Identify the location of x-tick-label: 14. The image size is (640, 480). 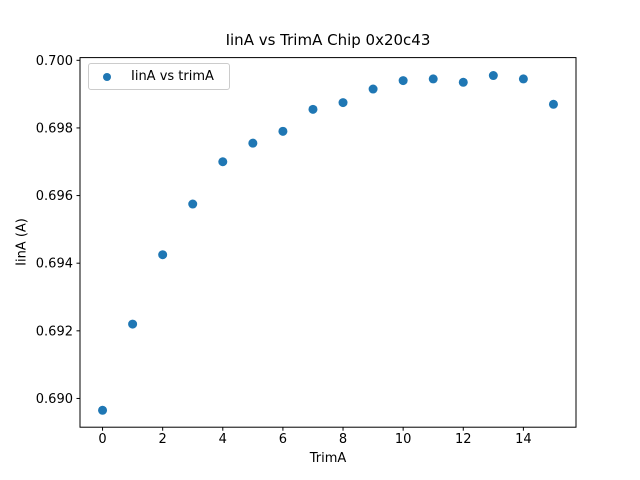
(523, 439).